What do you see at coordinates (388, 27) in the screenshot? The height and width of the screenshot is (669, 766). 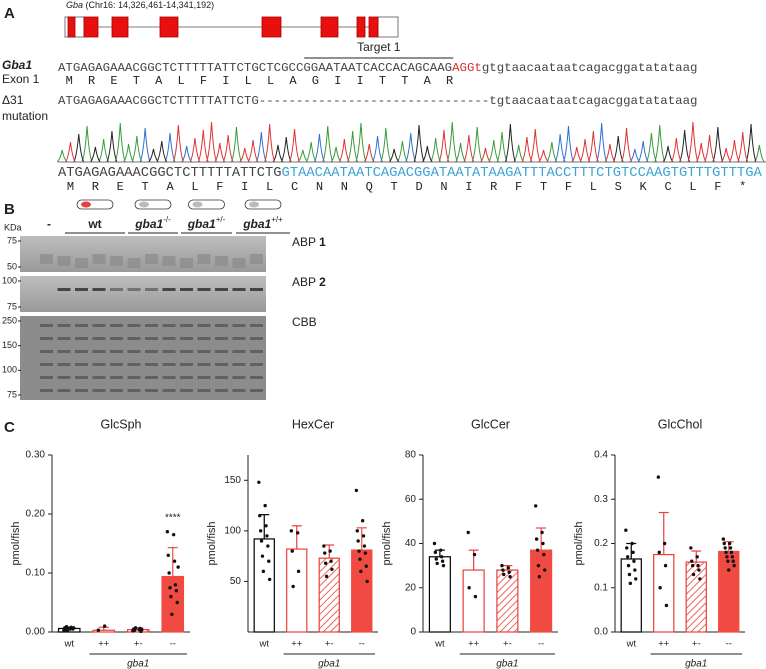 I see `utr` at bounding box center [388, 27].